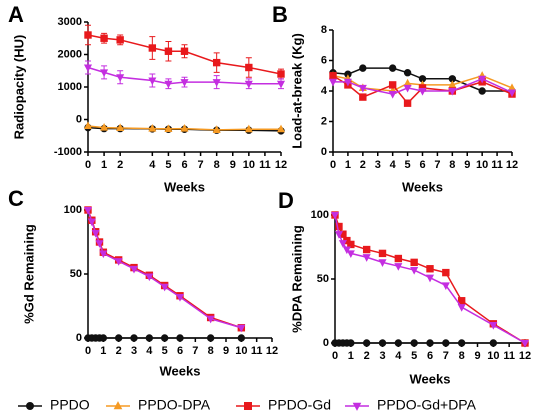 The height and width of the screenshot is (419, 550). What do you see at coordinates (18, 87) in the screenshot?
I see `y-axis-label: Radiopacity (HU)` at bounding box center [18, 87].